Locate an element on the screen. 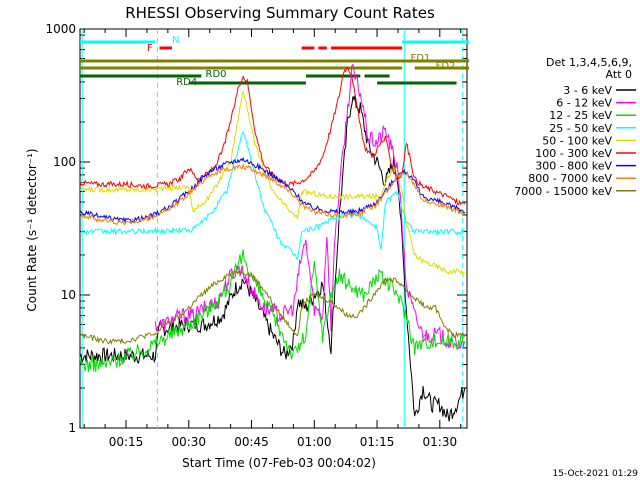 Image resolution: width=640 pixels, height=480 pixels. y-axis-label: Count Rate (s⁻¹ detector⁻¹) is located at coordinates (32, 229).